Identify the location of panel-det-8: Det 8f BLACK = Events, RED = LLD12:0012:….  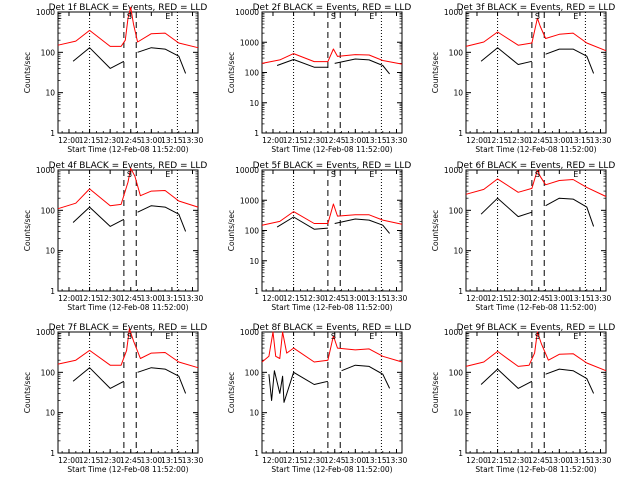
(319, 398).